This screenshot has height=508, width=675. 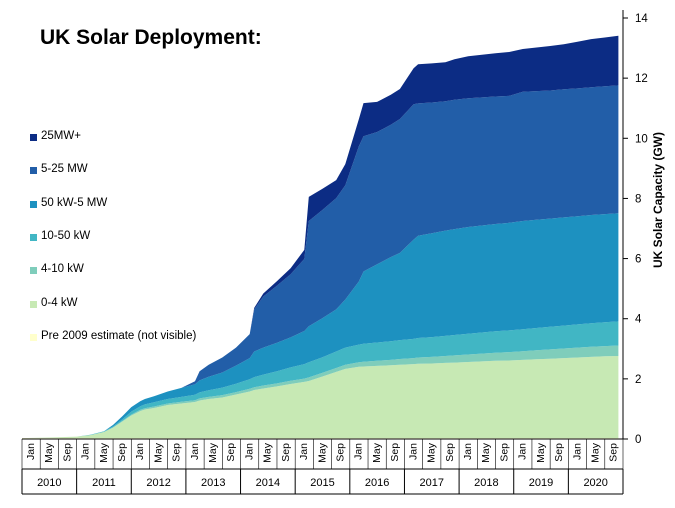 What do you see at coordinates (61, 136) in the screenshot?
I see `legend-label: 25MW+` at bounding box center [61, 136].